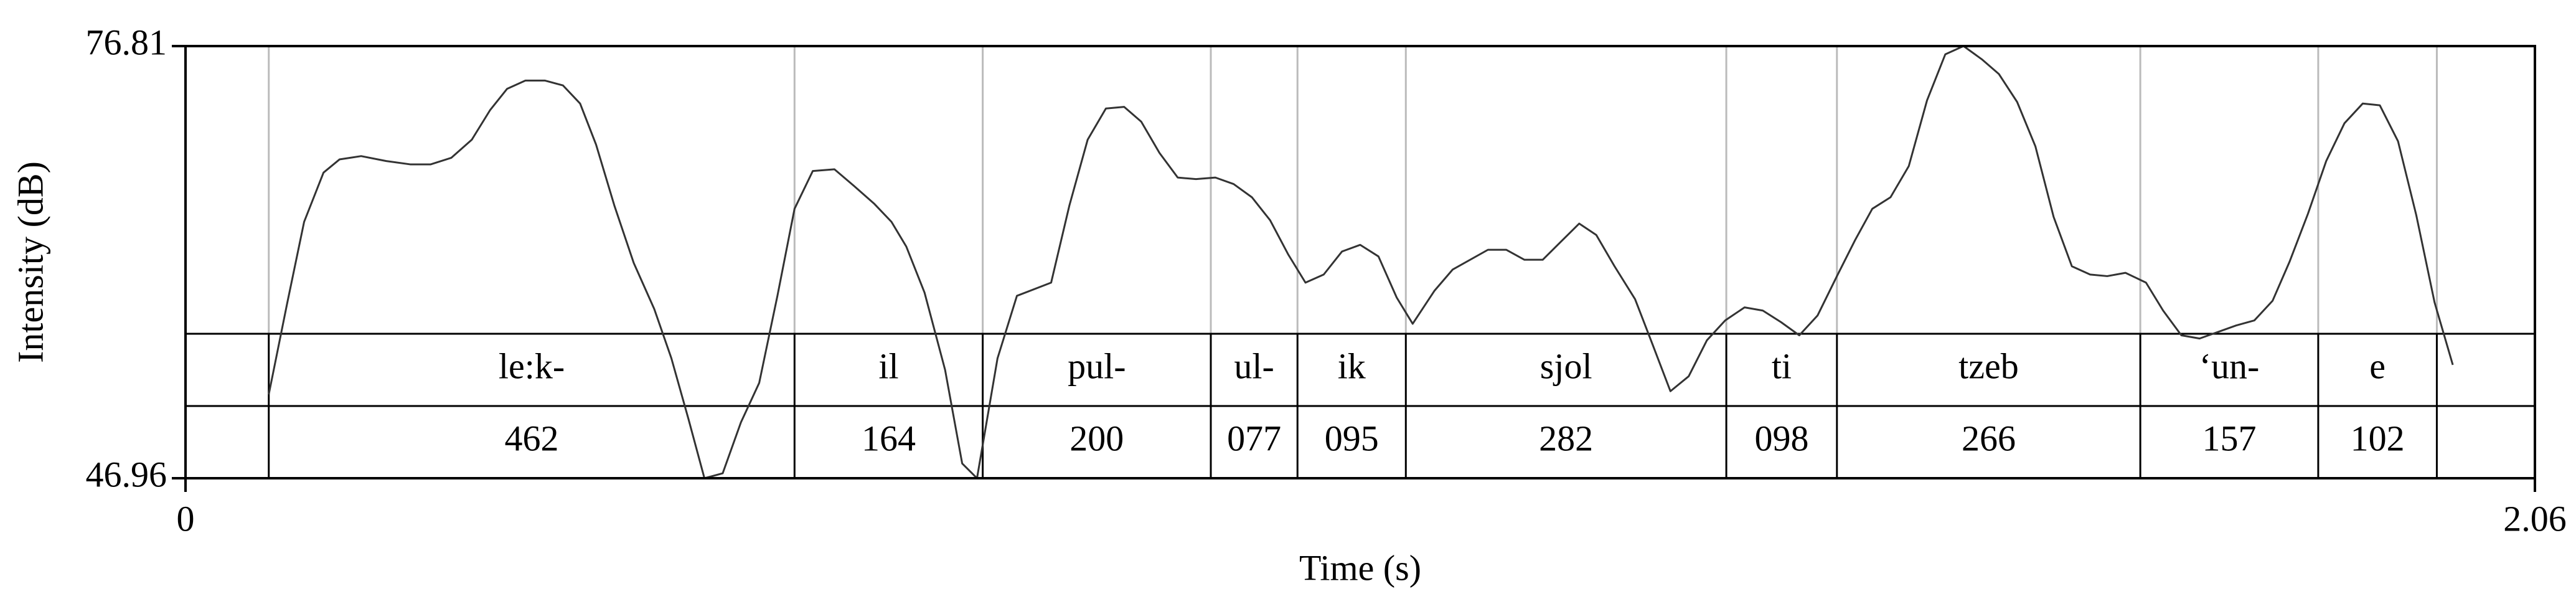  Describe the element at coordinates (1782, 366) in the screenshot. I see `interval-label: ti` at that location.